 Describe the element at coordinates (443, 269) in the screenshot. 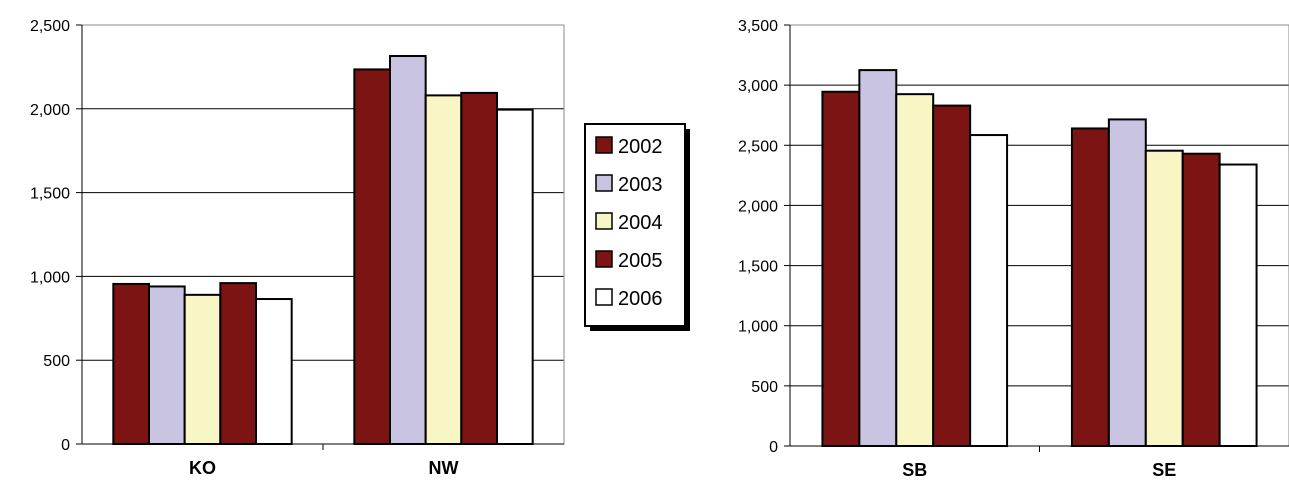

I see `bar-nw-2004` at that location.